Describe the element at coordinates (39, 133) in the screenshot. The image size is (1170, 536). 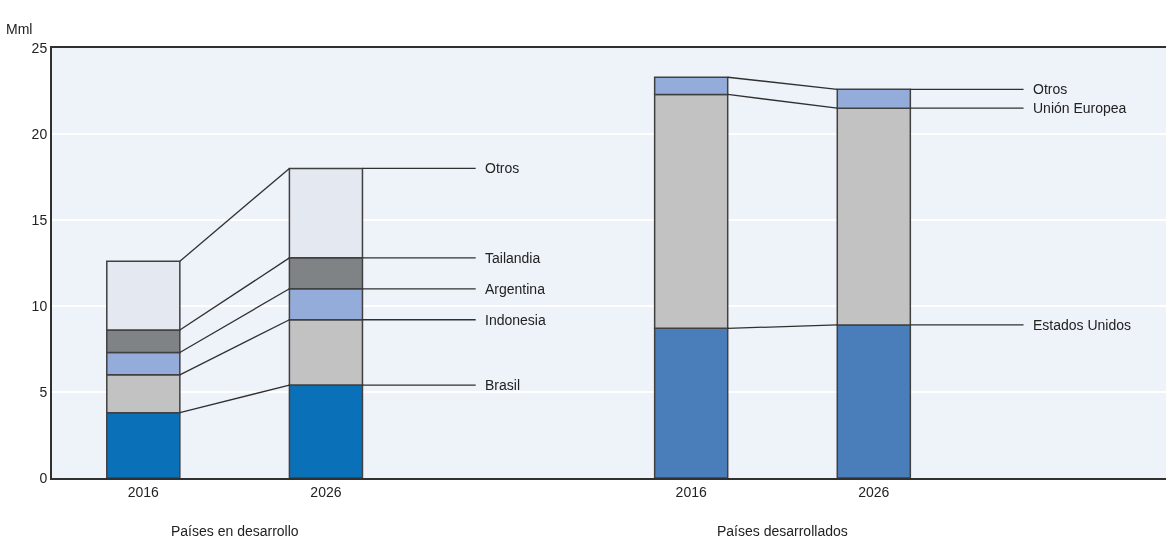
I see `y-tick-label: 20` at that location.